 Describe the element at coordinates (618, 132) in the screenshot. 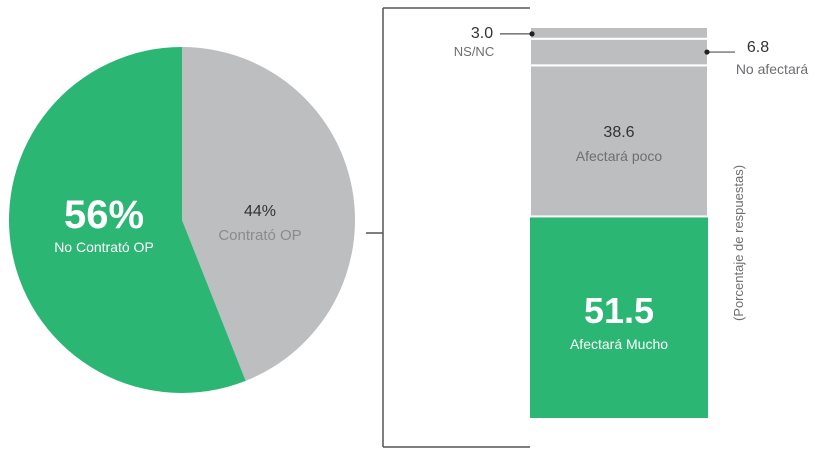

I see `bar-value-afectara-poco: 38.6` at that location.